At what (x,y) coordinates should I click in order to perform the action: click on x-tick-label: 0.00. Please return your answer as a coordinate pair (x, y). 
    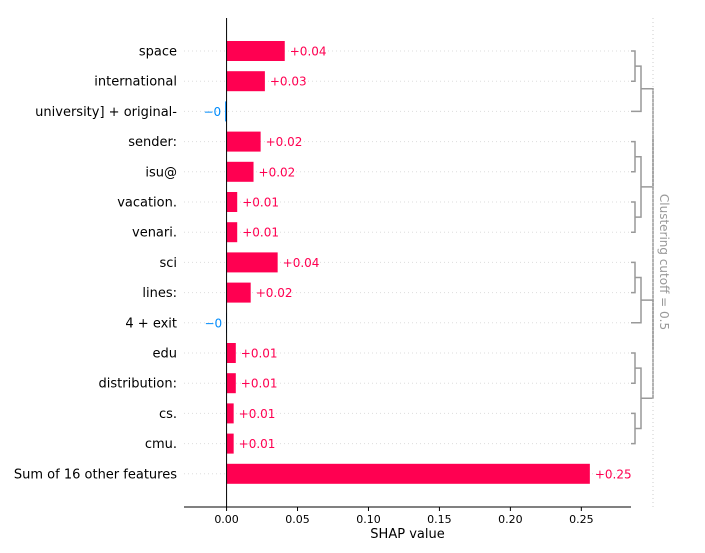
    Looking at the image, I should click on (226, 519).